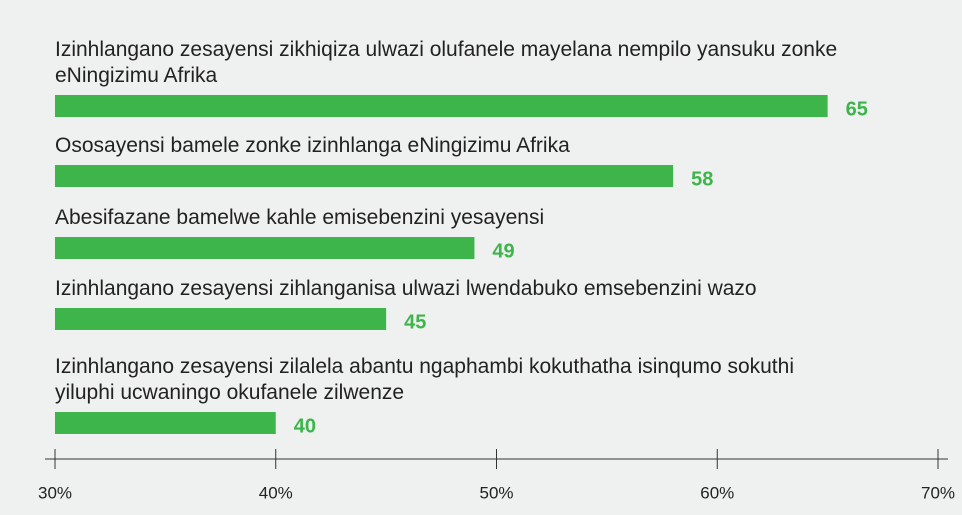 The width and height of the screenshot is (962, 515). I want to click on value-label: 58, so click(702, 179).